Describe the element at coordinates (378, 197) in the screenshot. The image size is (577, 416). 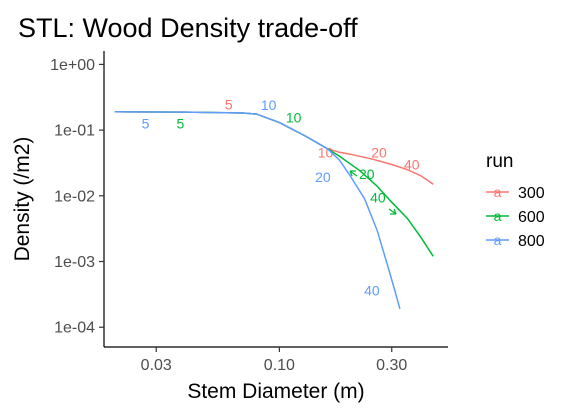
I see `annotation-label-600: 40` at that location.